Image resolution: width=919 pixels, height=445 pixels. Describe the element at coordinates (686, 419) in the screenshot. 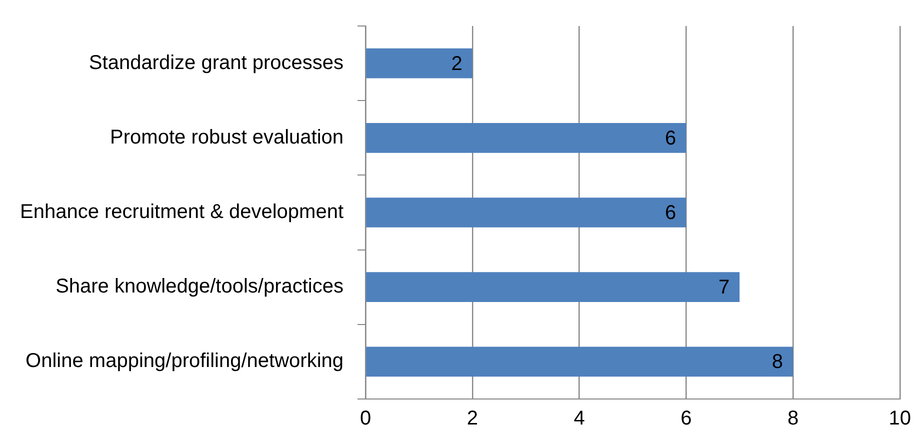

I see `x-tick-label: 6` at that location.